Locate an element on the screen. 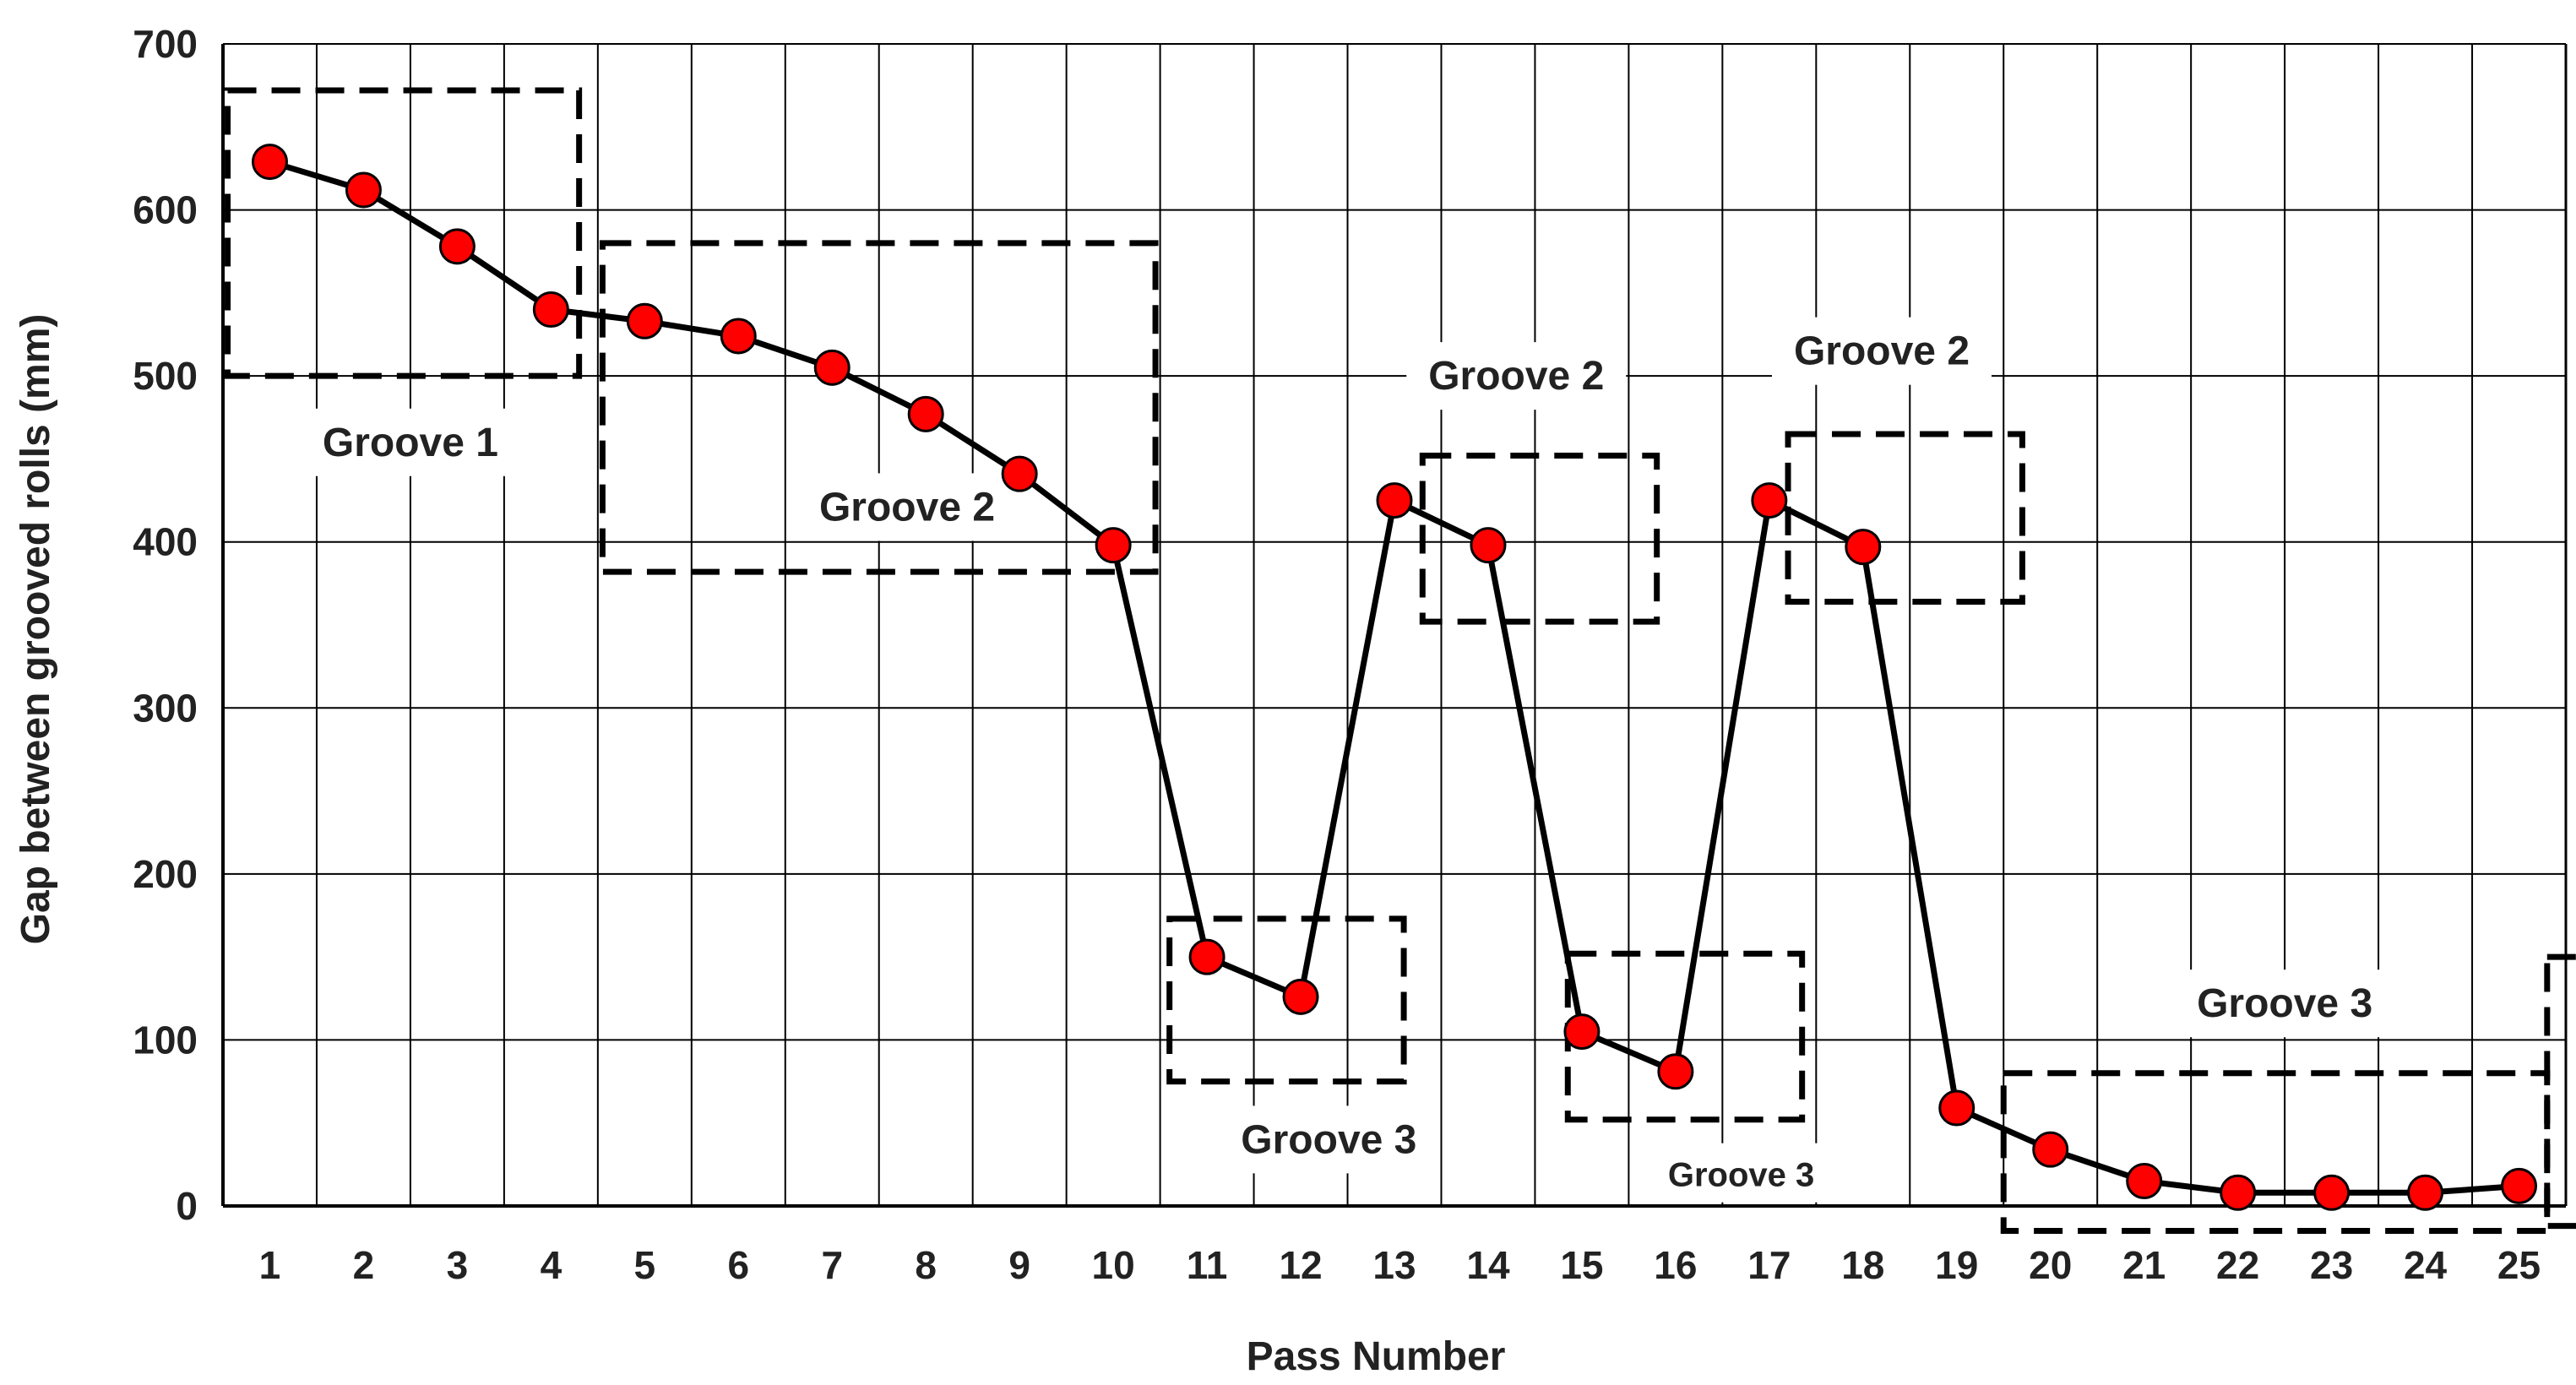  x-tick-label: 24 is located at coordinates (2426, 1265).